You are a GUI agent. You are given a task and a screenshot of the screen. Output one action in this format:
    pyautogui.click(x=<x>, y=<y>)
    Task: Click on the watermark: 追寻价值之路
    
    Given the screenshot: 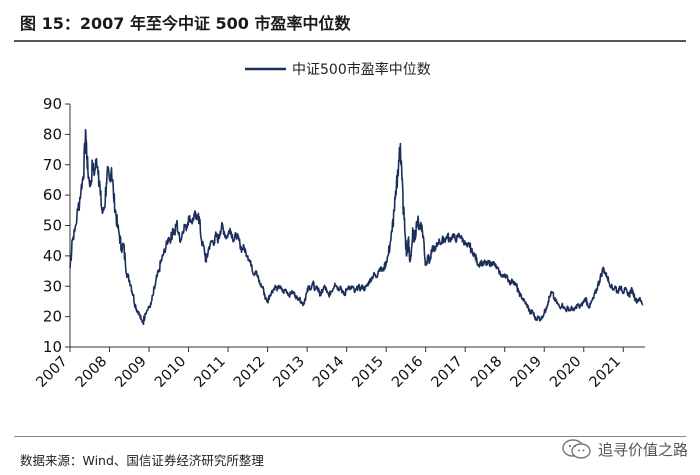 What is the action you would take?
    pyautogui.click(x=625, y=449)
    